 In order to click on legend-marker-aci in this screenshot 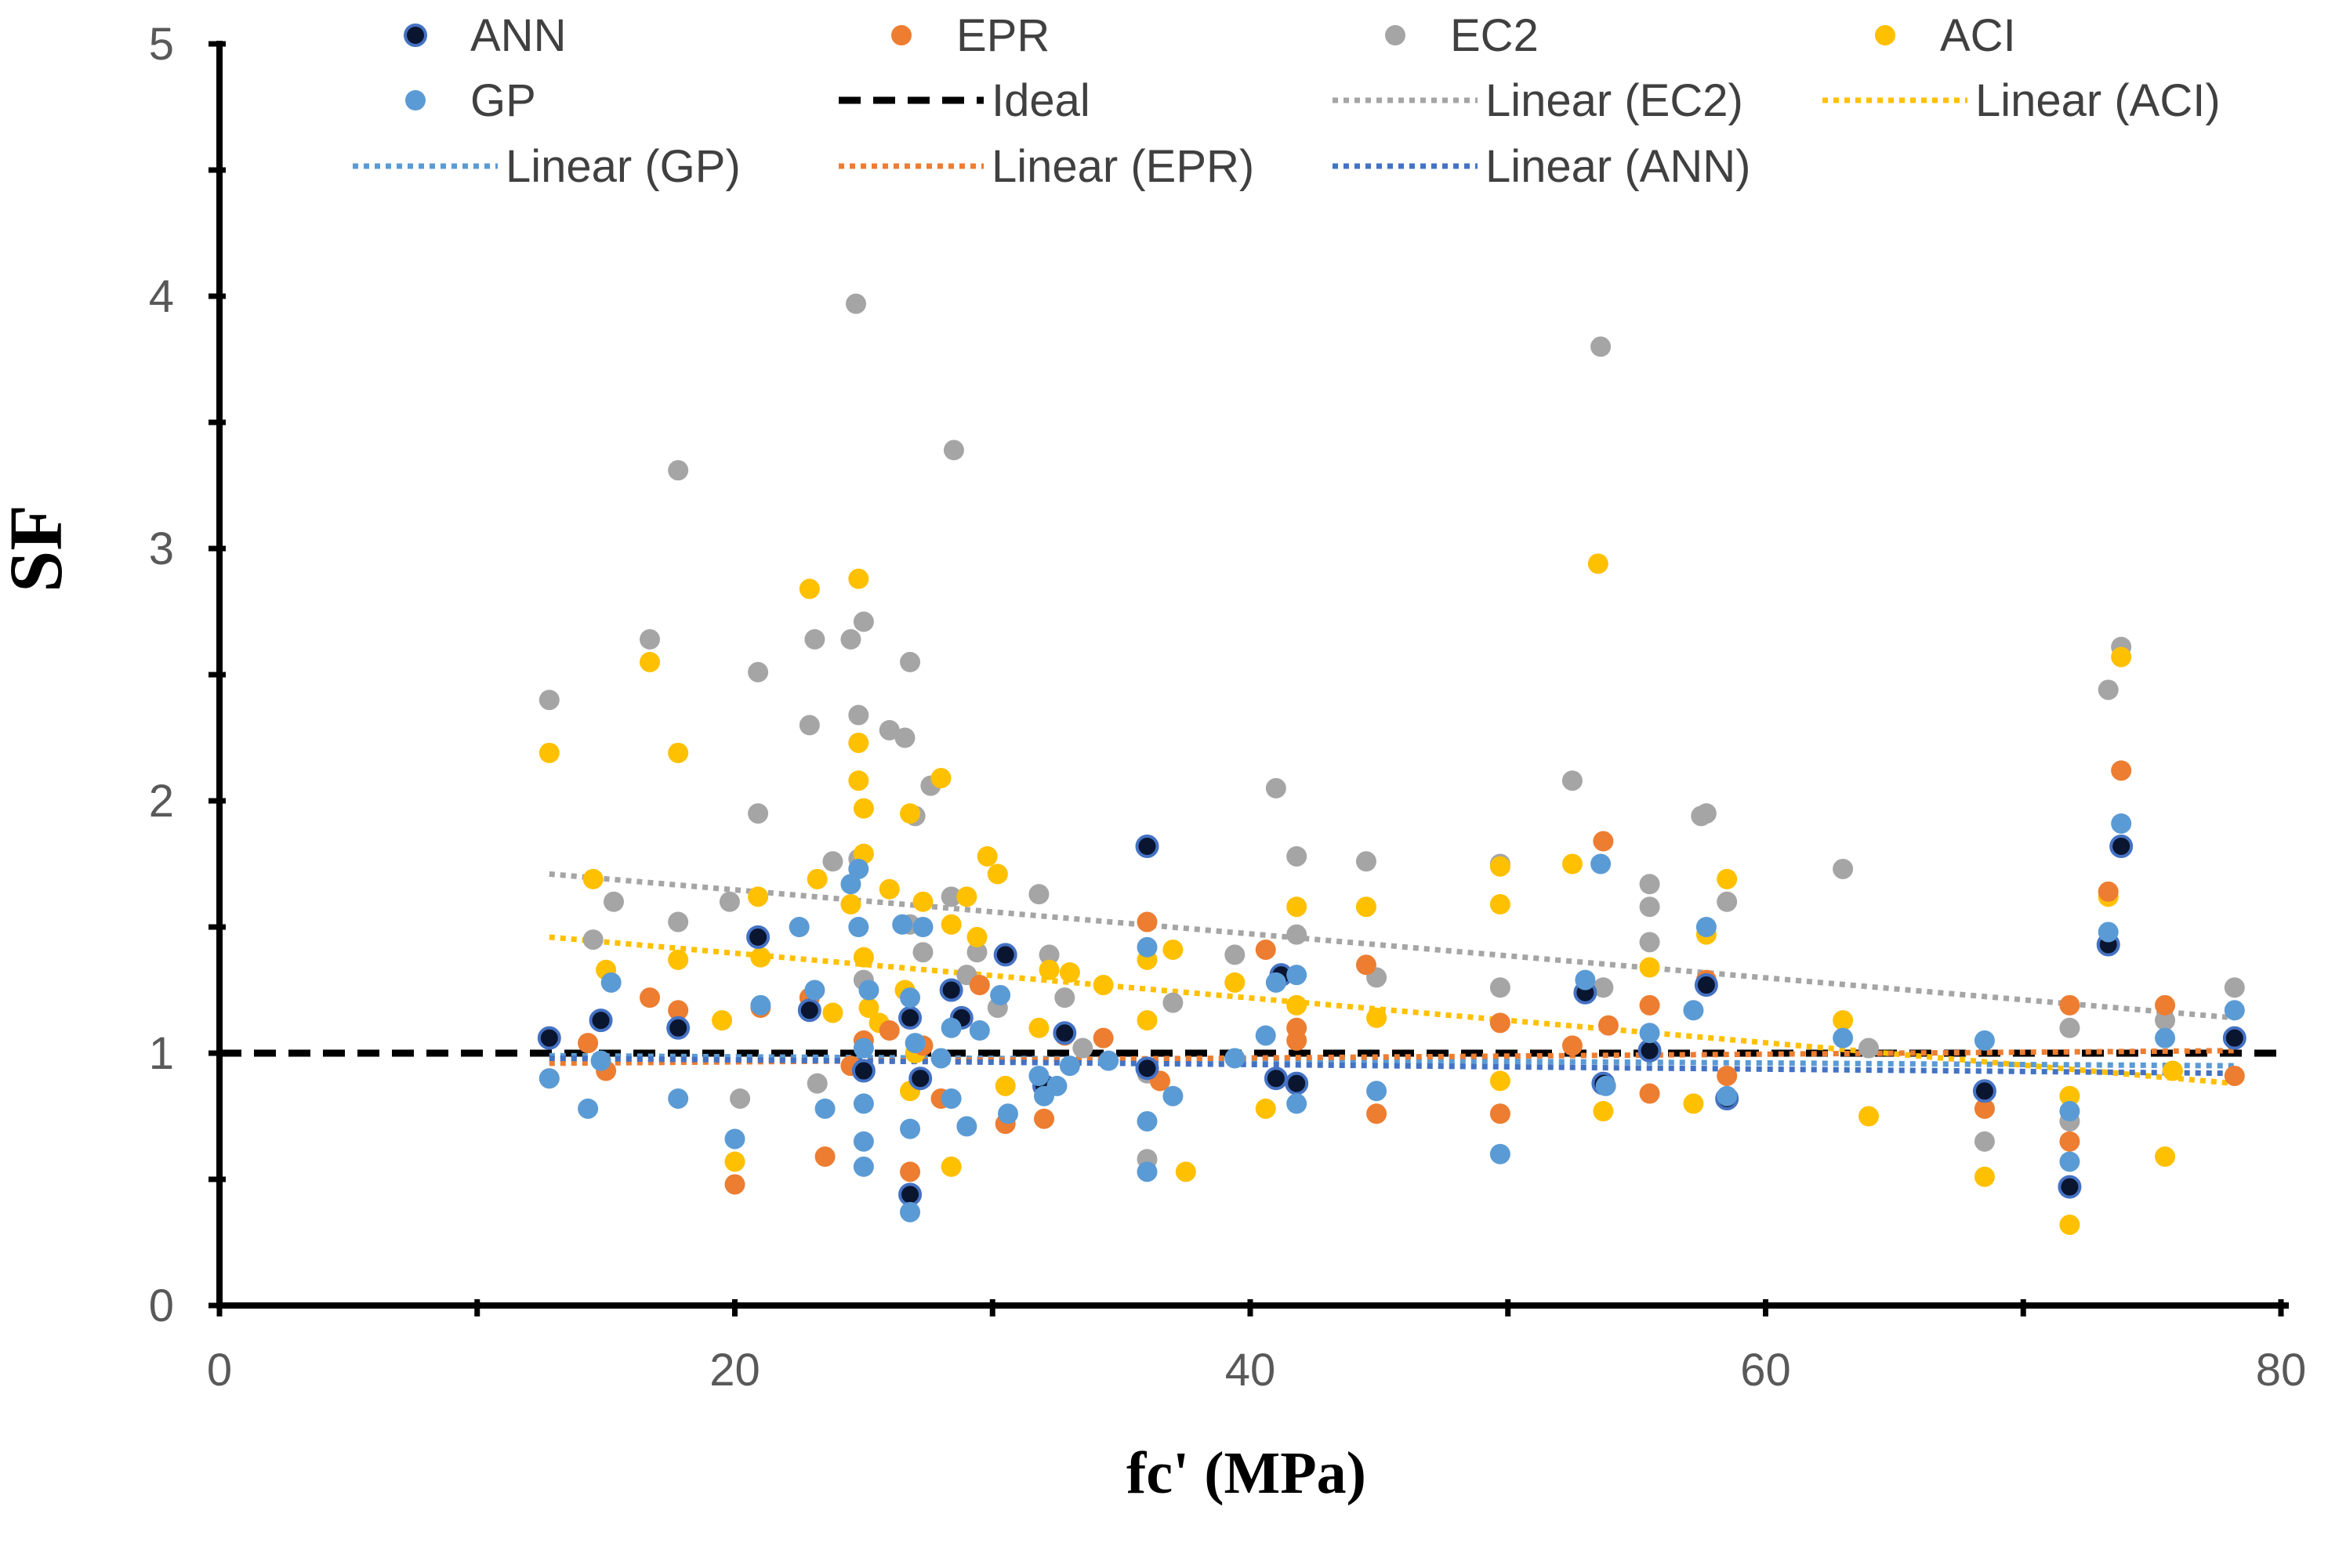, I will do `click(1885, 35)`.